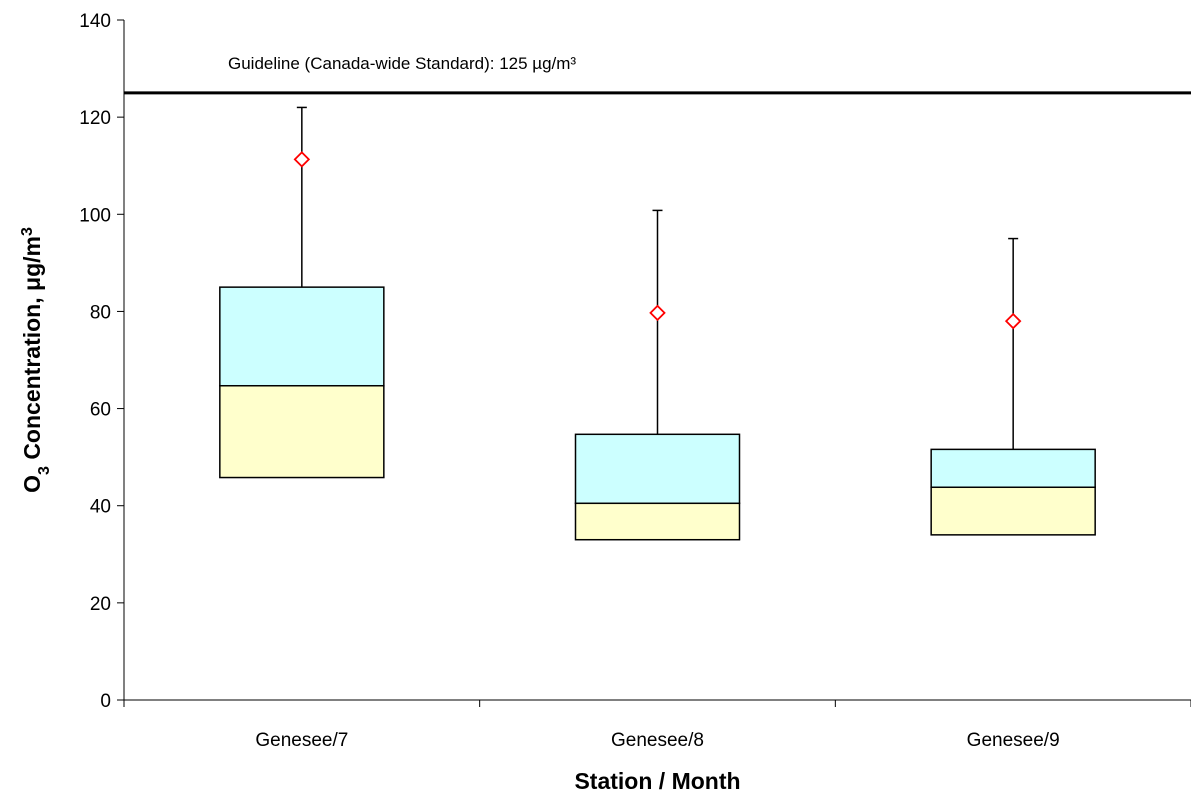  I want to click on y-tick-label: 120, so click(95, 118).